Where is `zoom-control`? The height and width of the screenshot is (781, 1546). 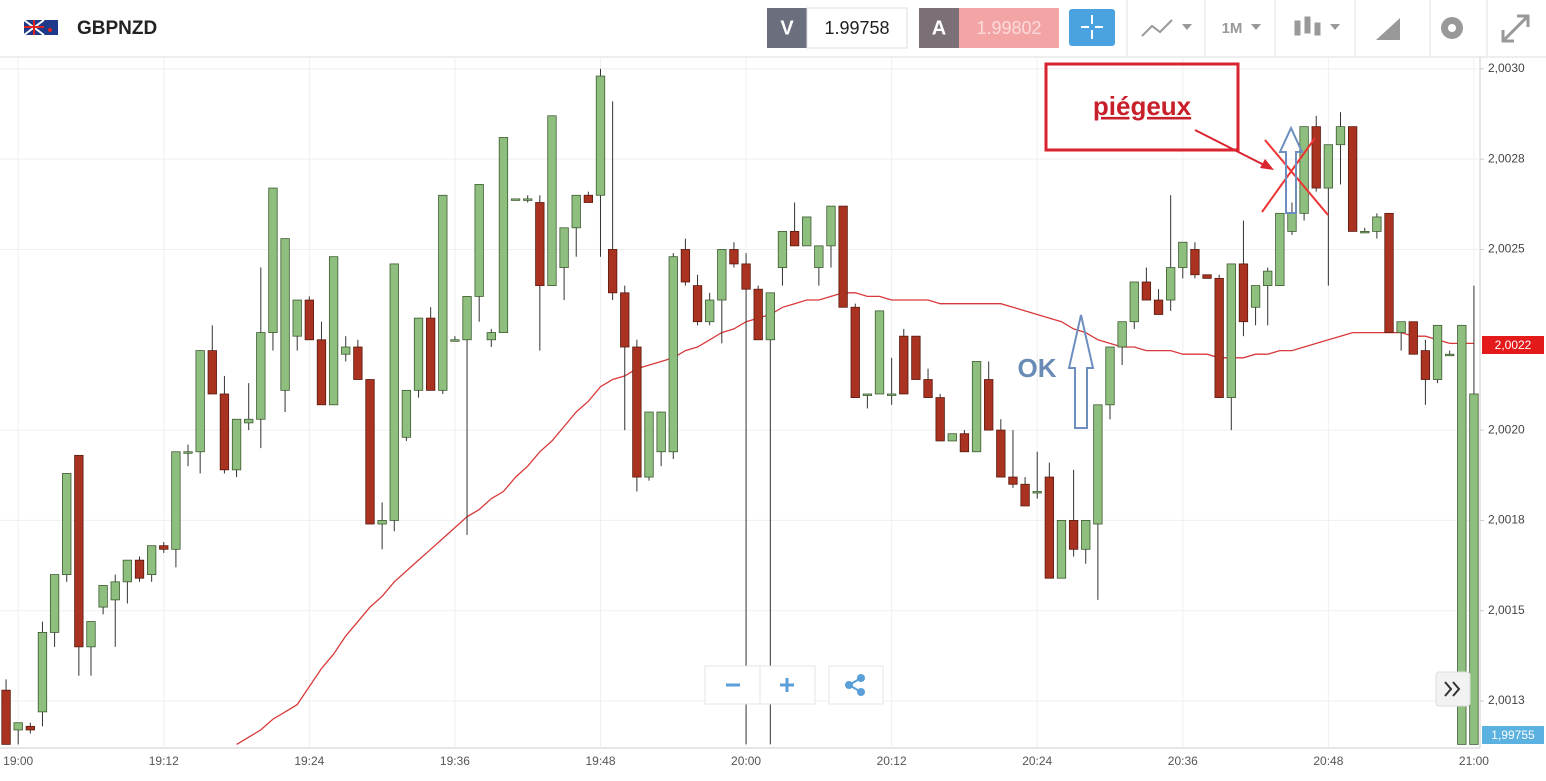
zoom-control is located at coordinates (760, 685).